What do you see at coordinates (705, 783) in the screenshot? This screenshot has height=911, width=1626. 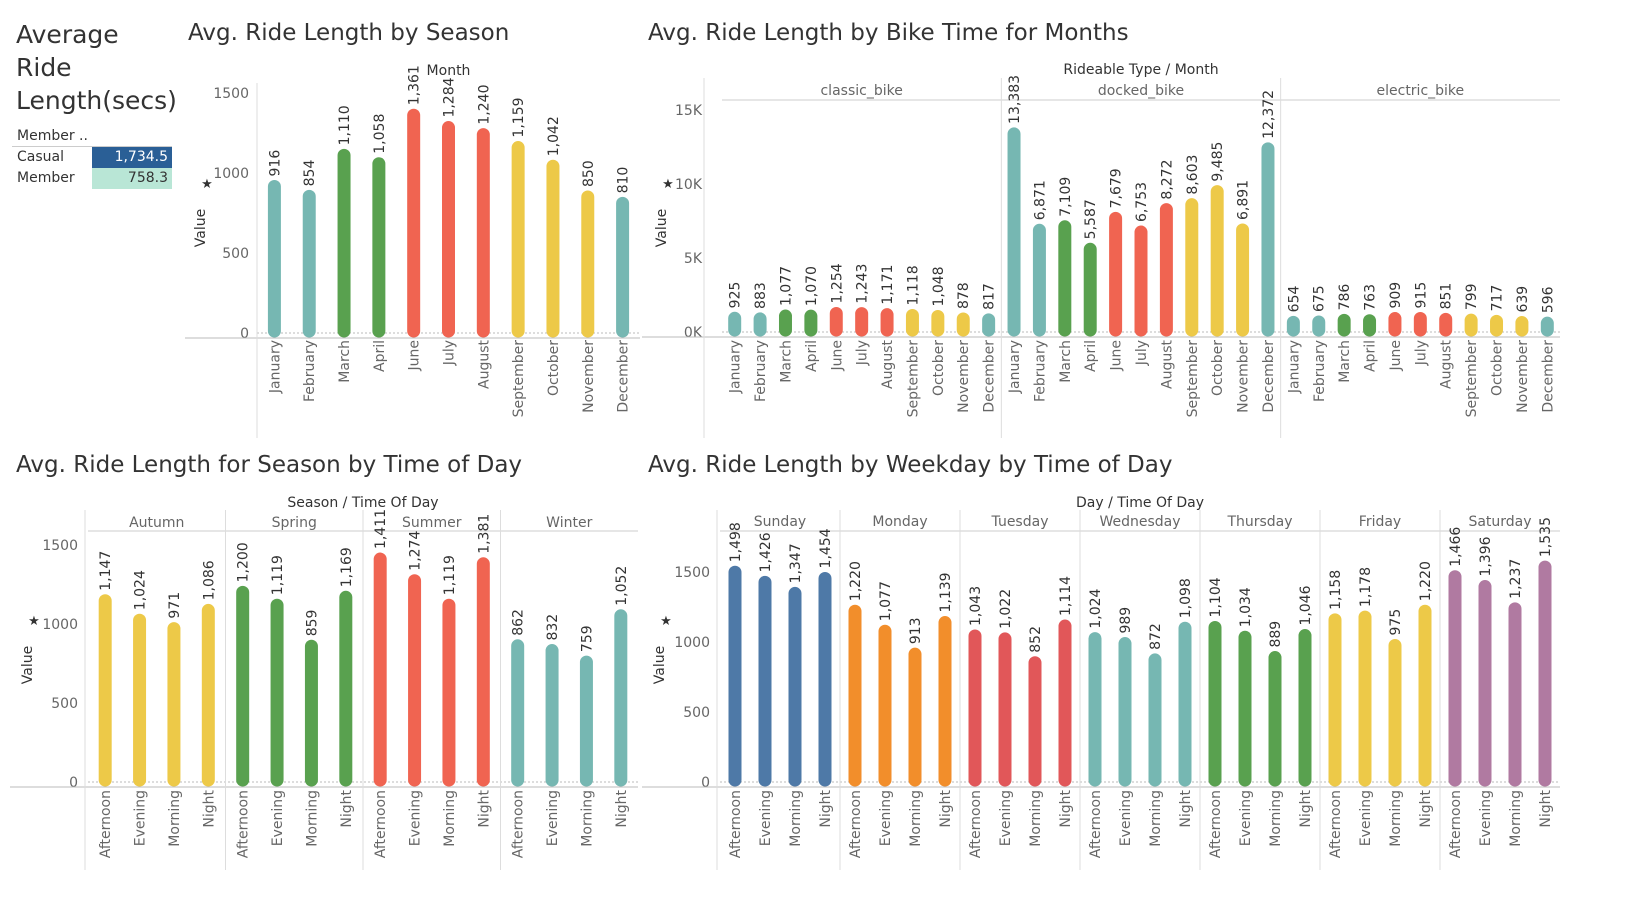 I see `weekday-ytick-label: 0` at bounding box center [705, 783].